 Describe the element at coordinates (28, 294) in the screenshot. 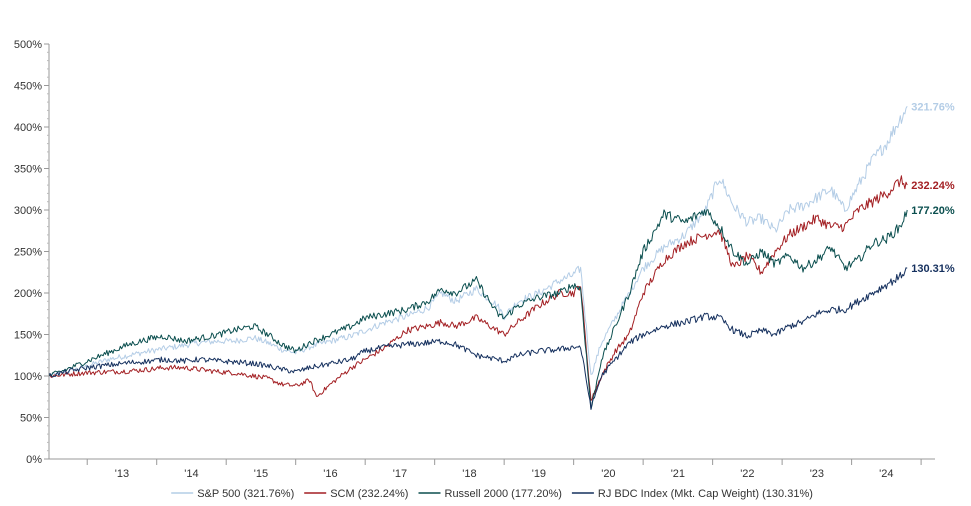

I see `y-tick-label: 200%` at that location.